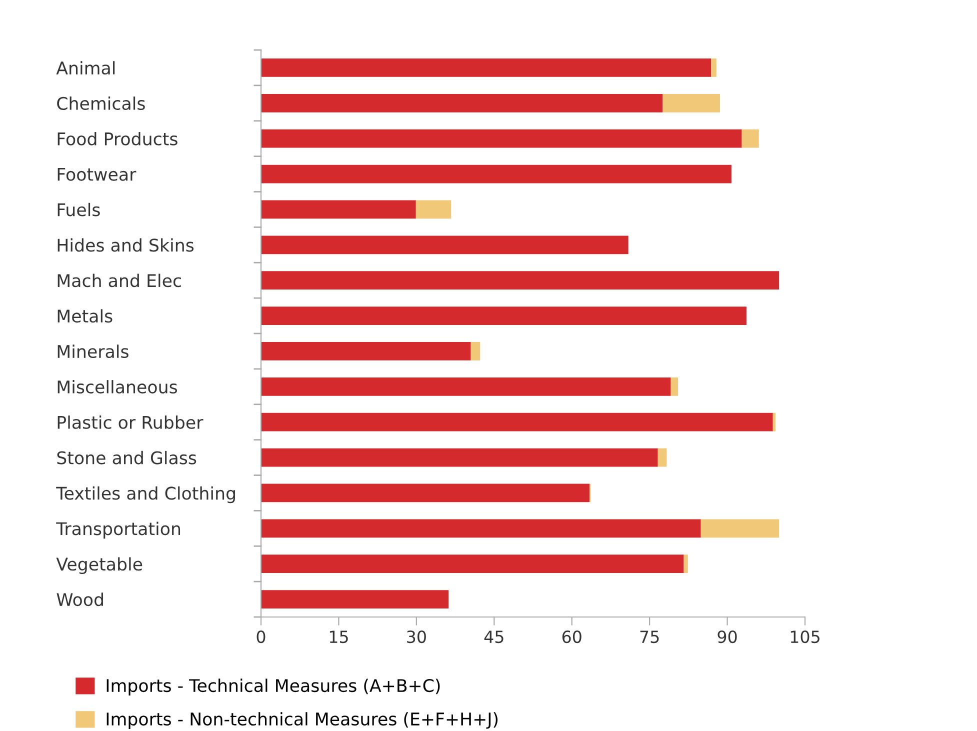 This screenshot has height=731, width=977. Describe the element at coordinates (118, 387) in the screenshot. I see `y-tick-label: Miscellaneous` at that location.